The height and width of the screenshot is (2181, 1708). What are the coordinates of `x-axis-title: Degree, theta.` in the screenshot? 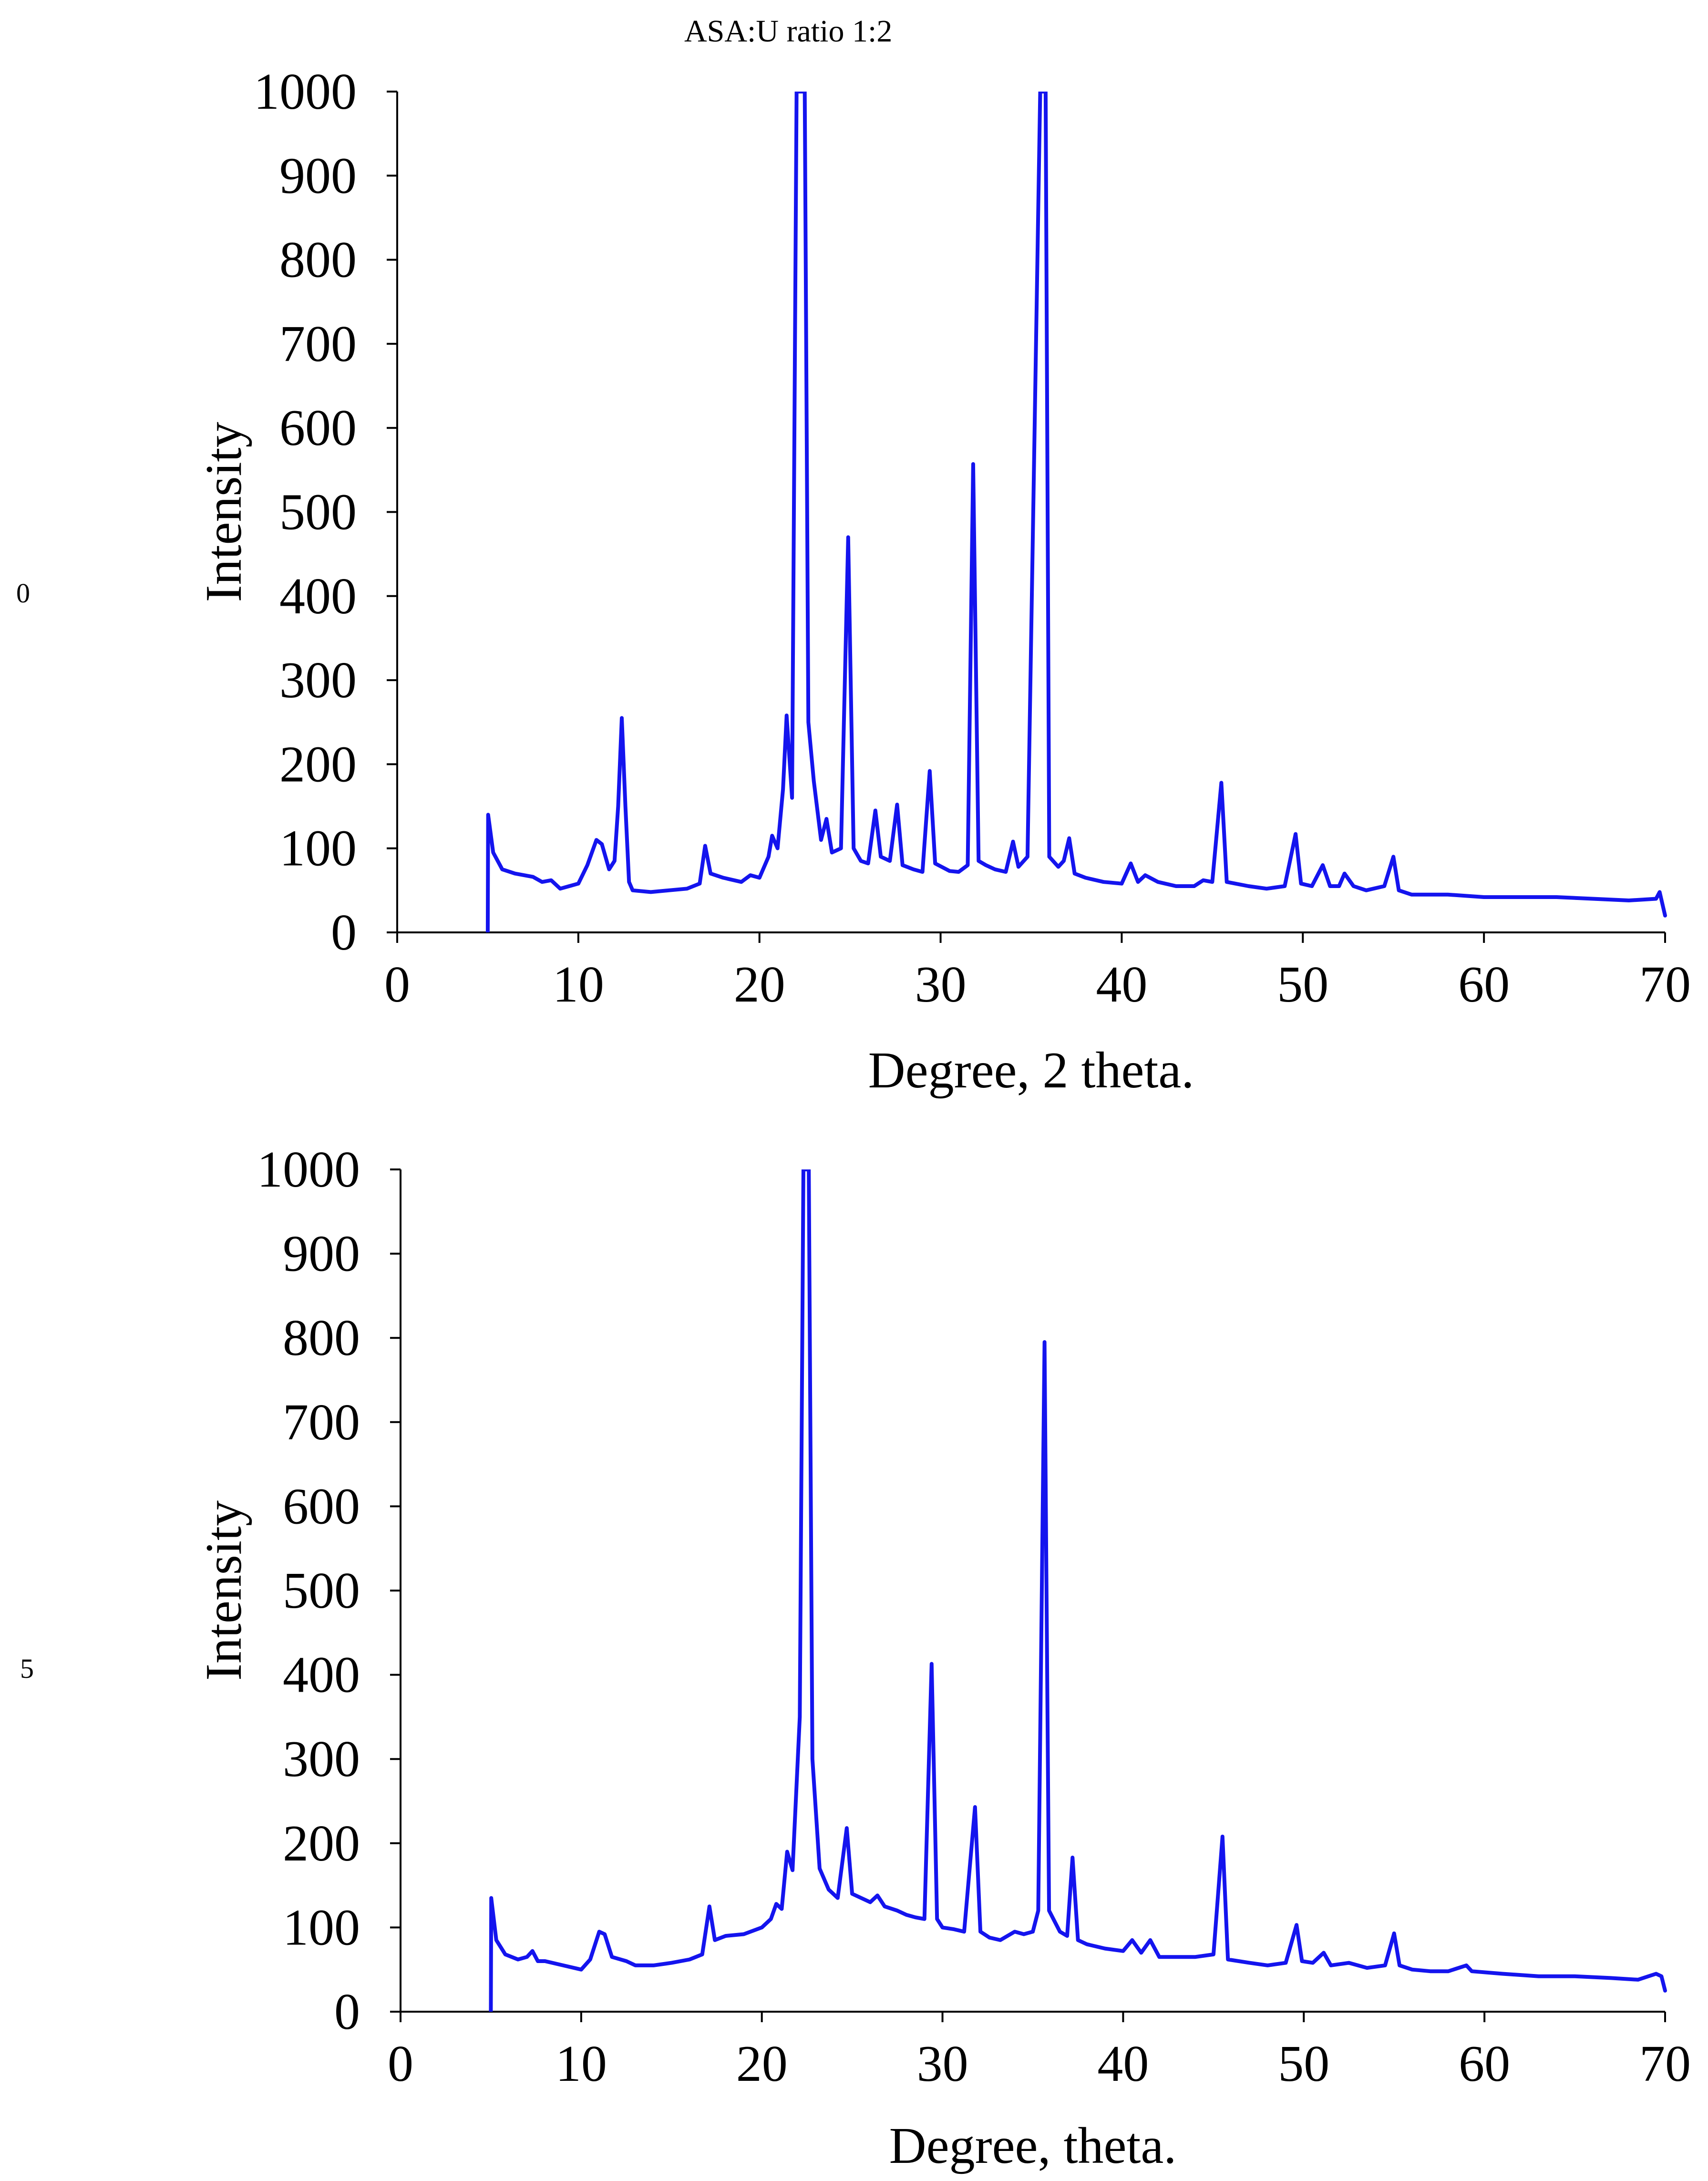 It's located at (1033, 2146).